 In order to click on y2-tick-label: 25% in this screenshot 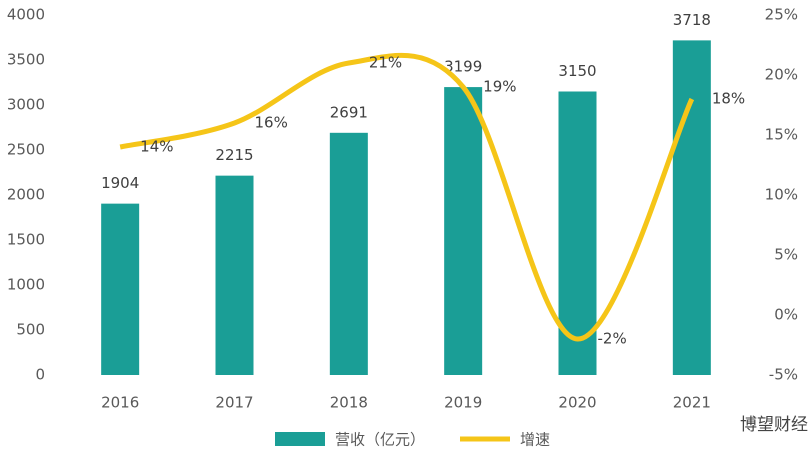, I will do `click(781, 15)`.